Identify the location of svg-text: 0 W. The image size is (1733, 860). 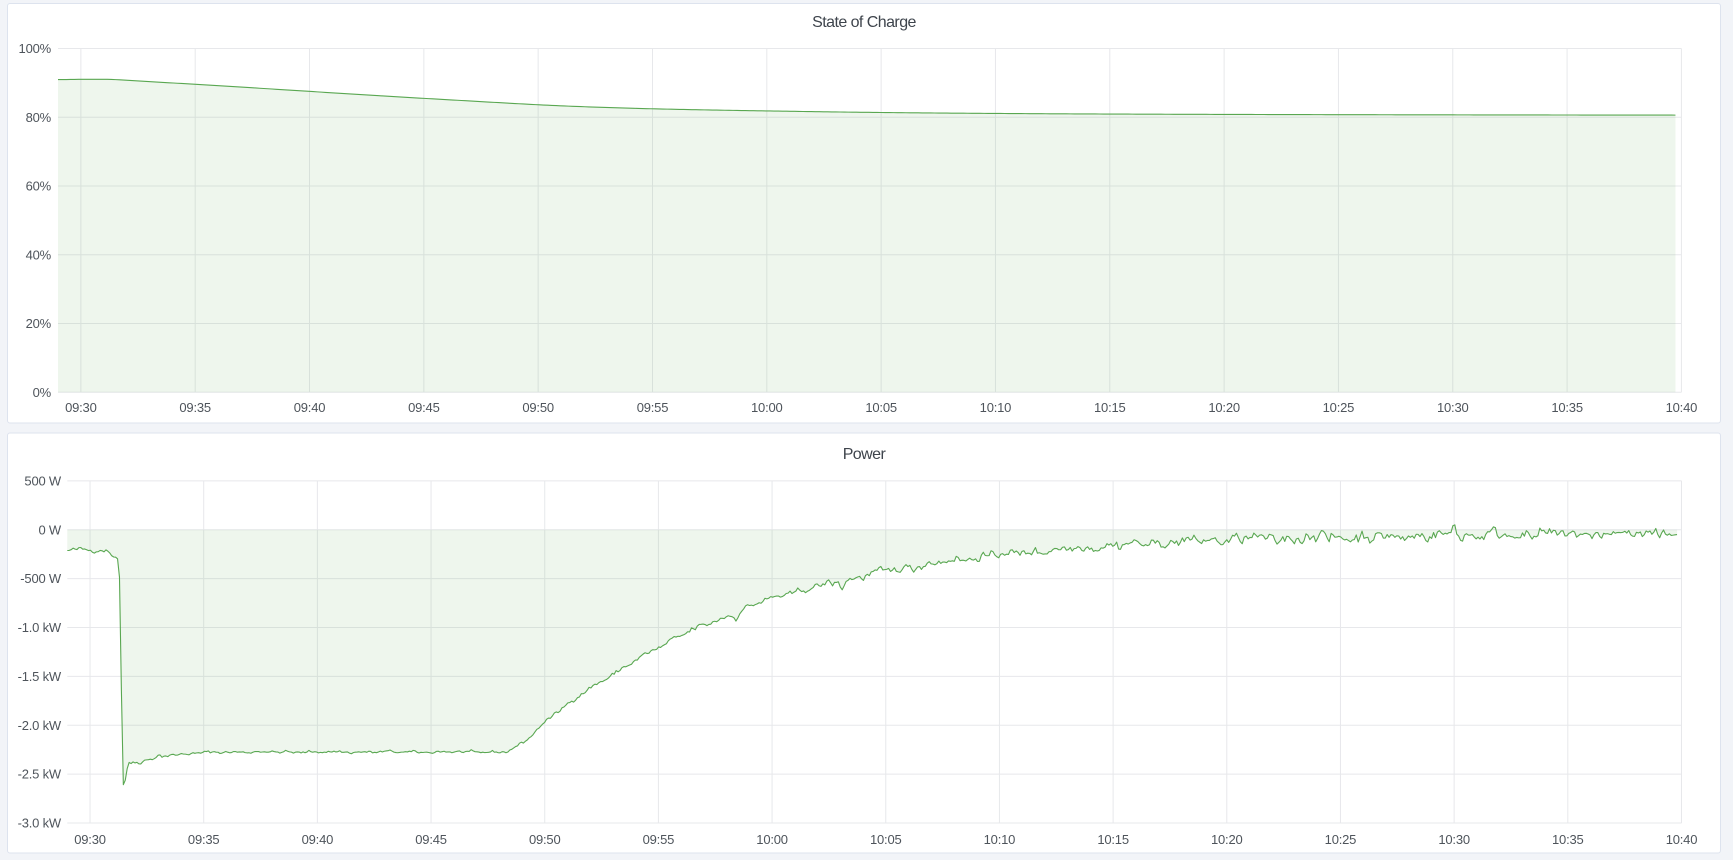
(49, 529).